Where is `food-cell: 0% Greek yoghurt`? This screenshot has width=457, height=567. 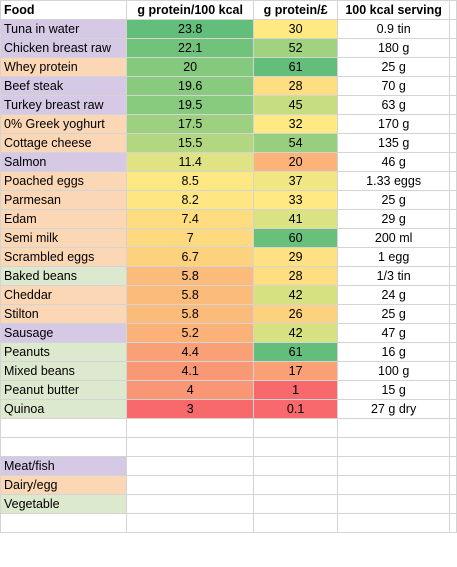
food-cell: 0% Greek yoghurt is located at coordinates (64, 124).